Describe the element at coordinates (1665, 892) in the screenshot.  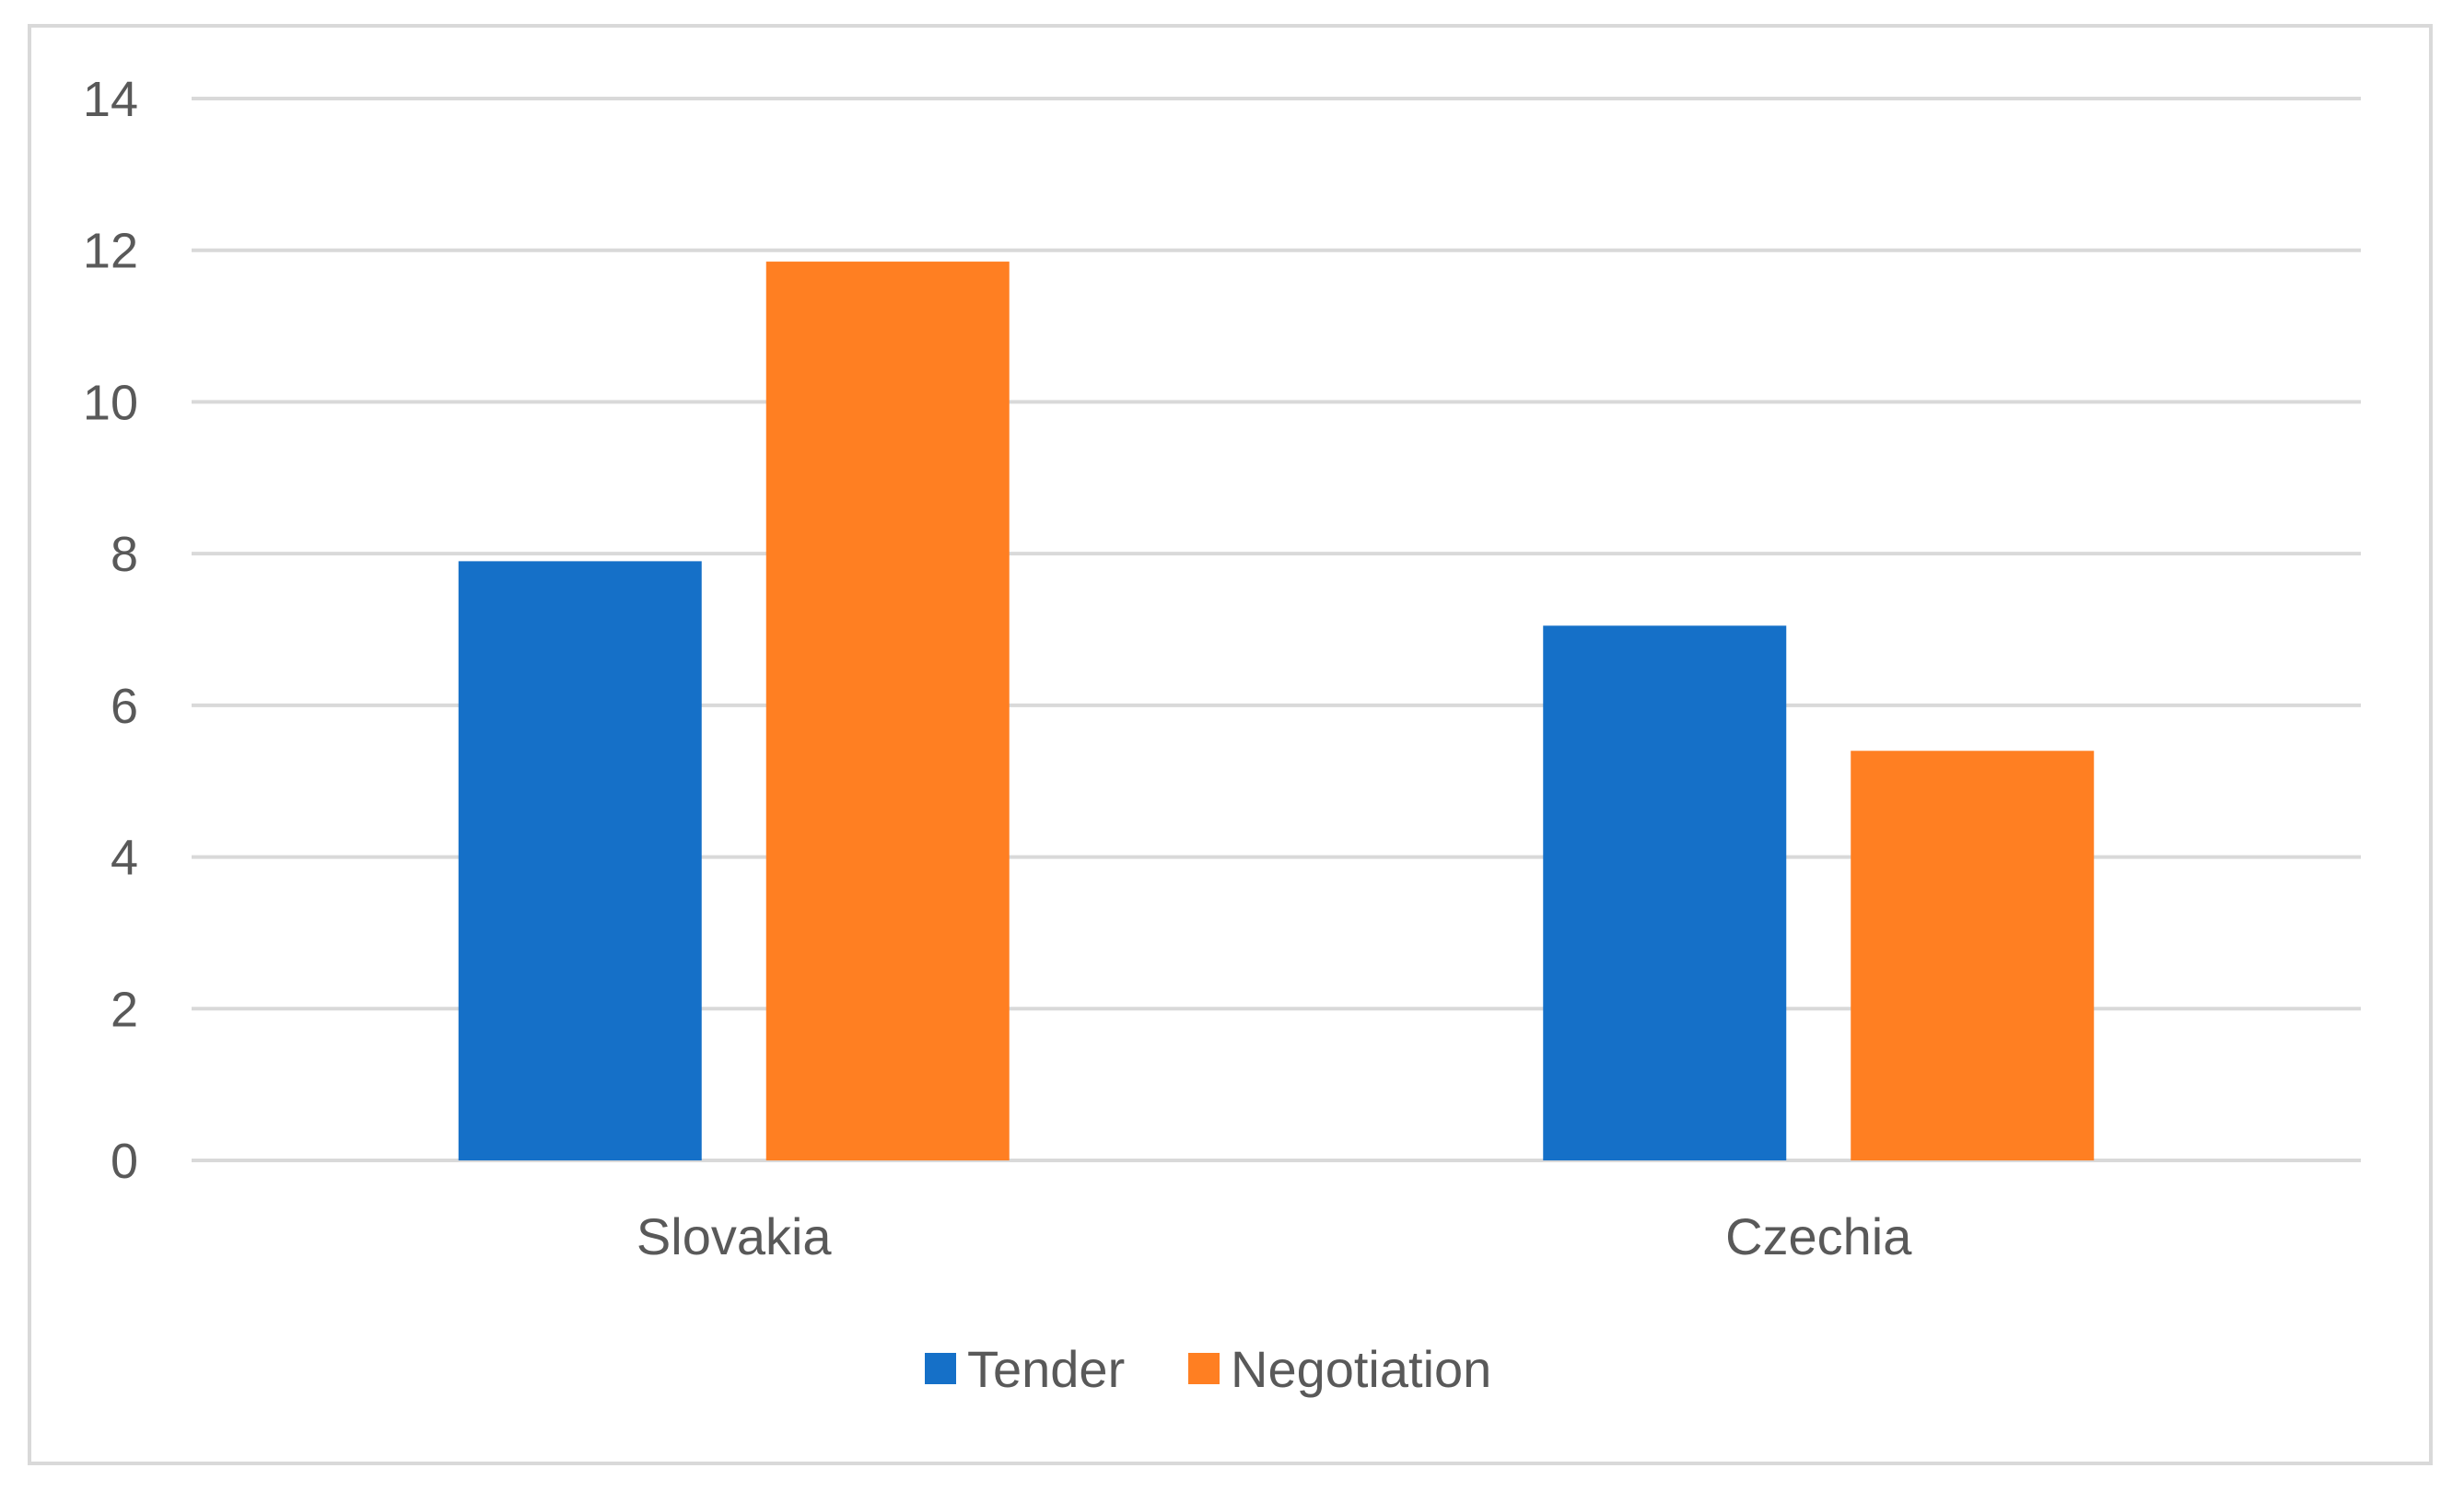
I see `bar-tender-czechia` at that location.